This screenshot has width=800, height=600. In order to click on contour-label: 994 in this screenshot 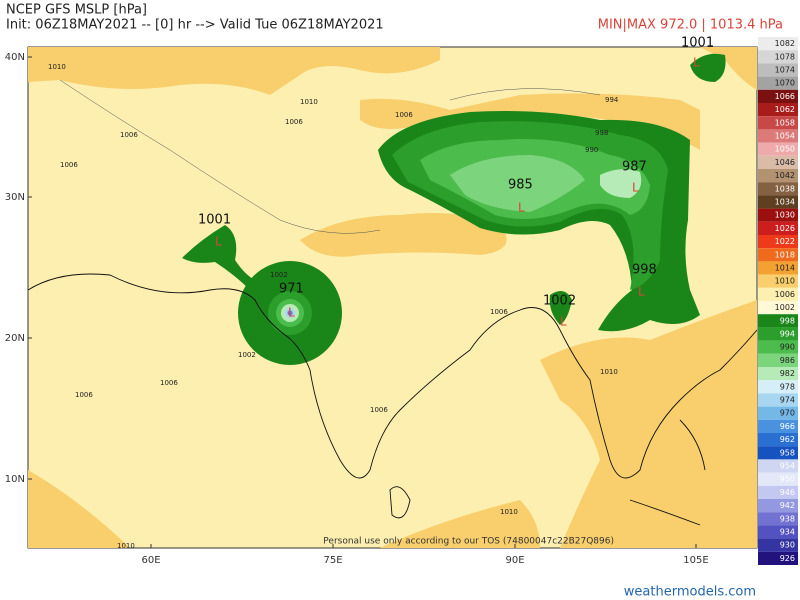, I will do `click(612, 100)`.